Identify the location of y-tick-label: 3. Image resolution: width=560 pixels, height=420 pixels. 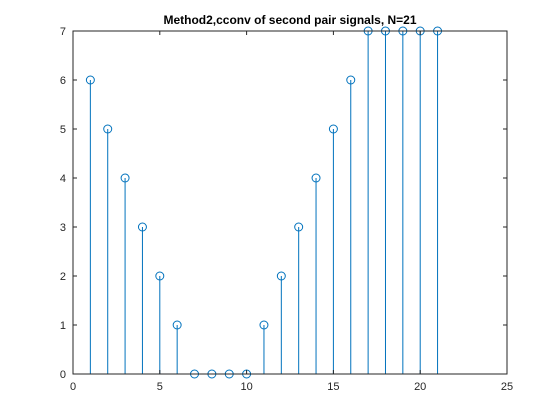
(63, 228).